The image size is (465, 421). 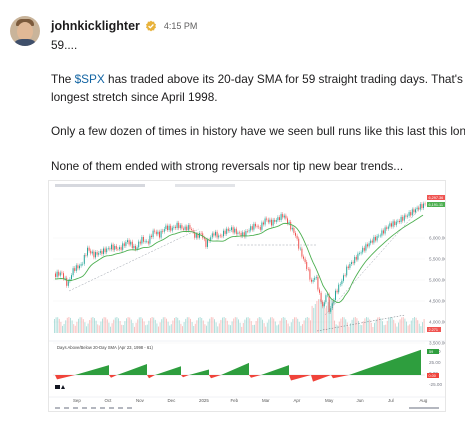 What do you see at coordinates (373, 261) in the screenshot?
I see `trendline` at bounding box center [373, 261].